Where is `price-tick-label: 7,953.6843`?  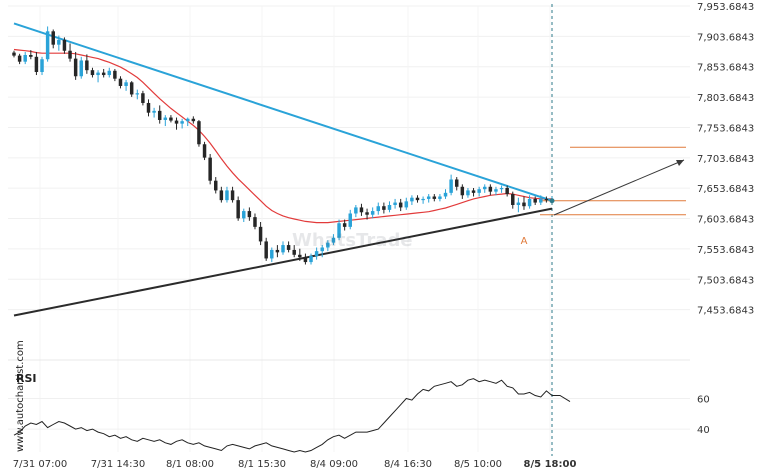
price-tick-label: 7,953.6843 is located at coordinates (725, 7).